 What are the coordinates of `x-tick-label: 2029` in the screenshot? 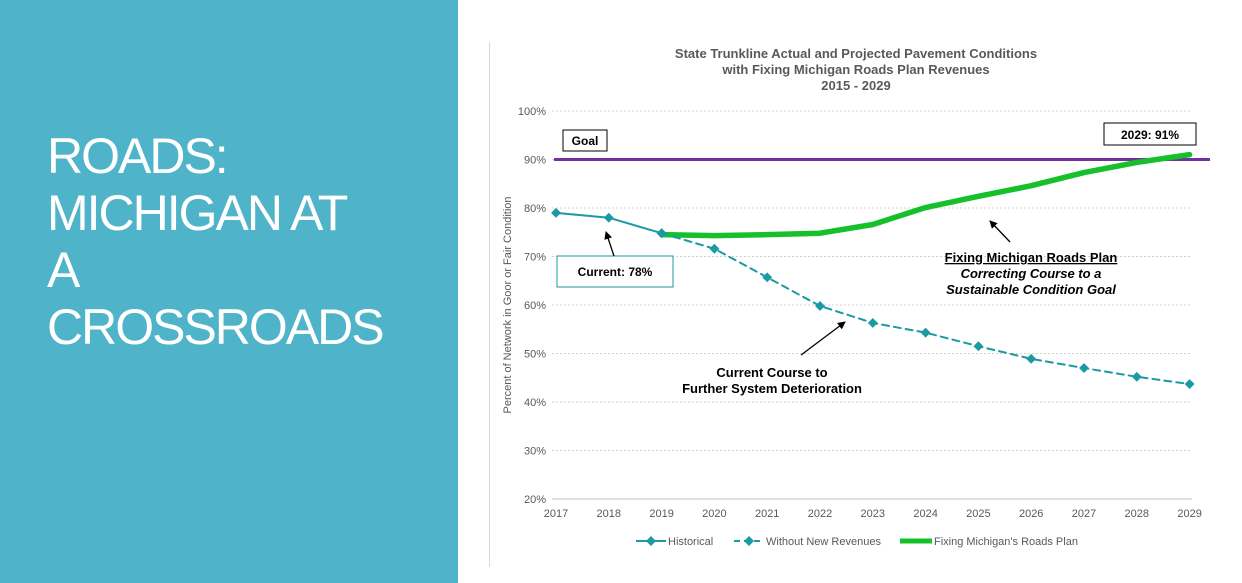 It's located at (1189, 514).